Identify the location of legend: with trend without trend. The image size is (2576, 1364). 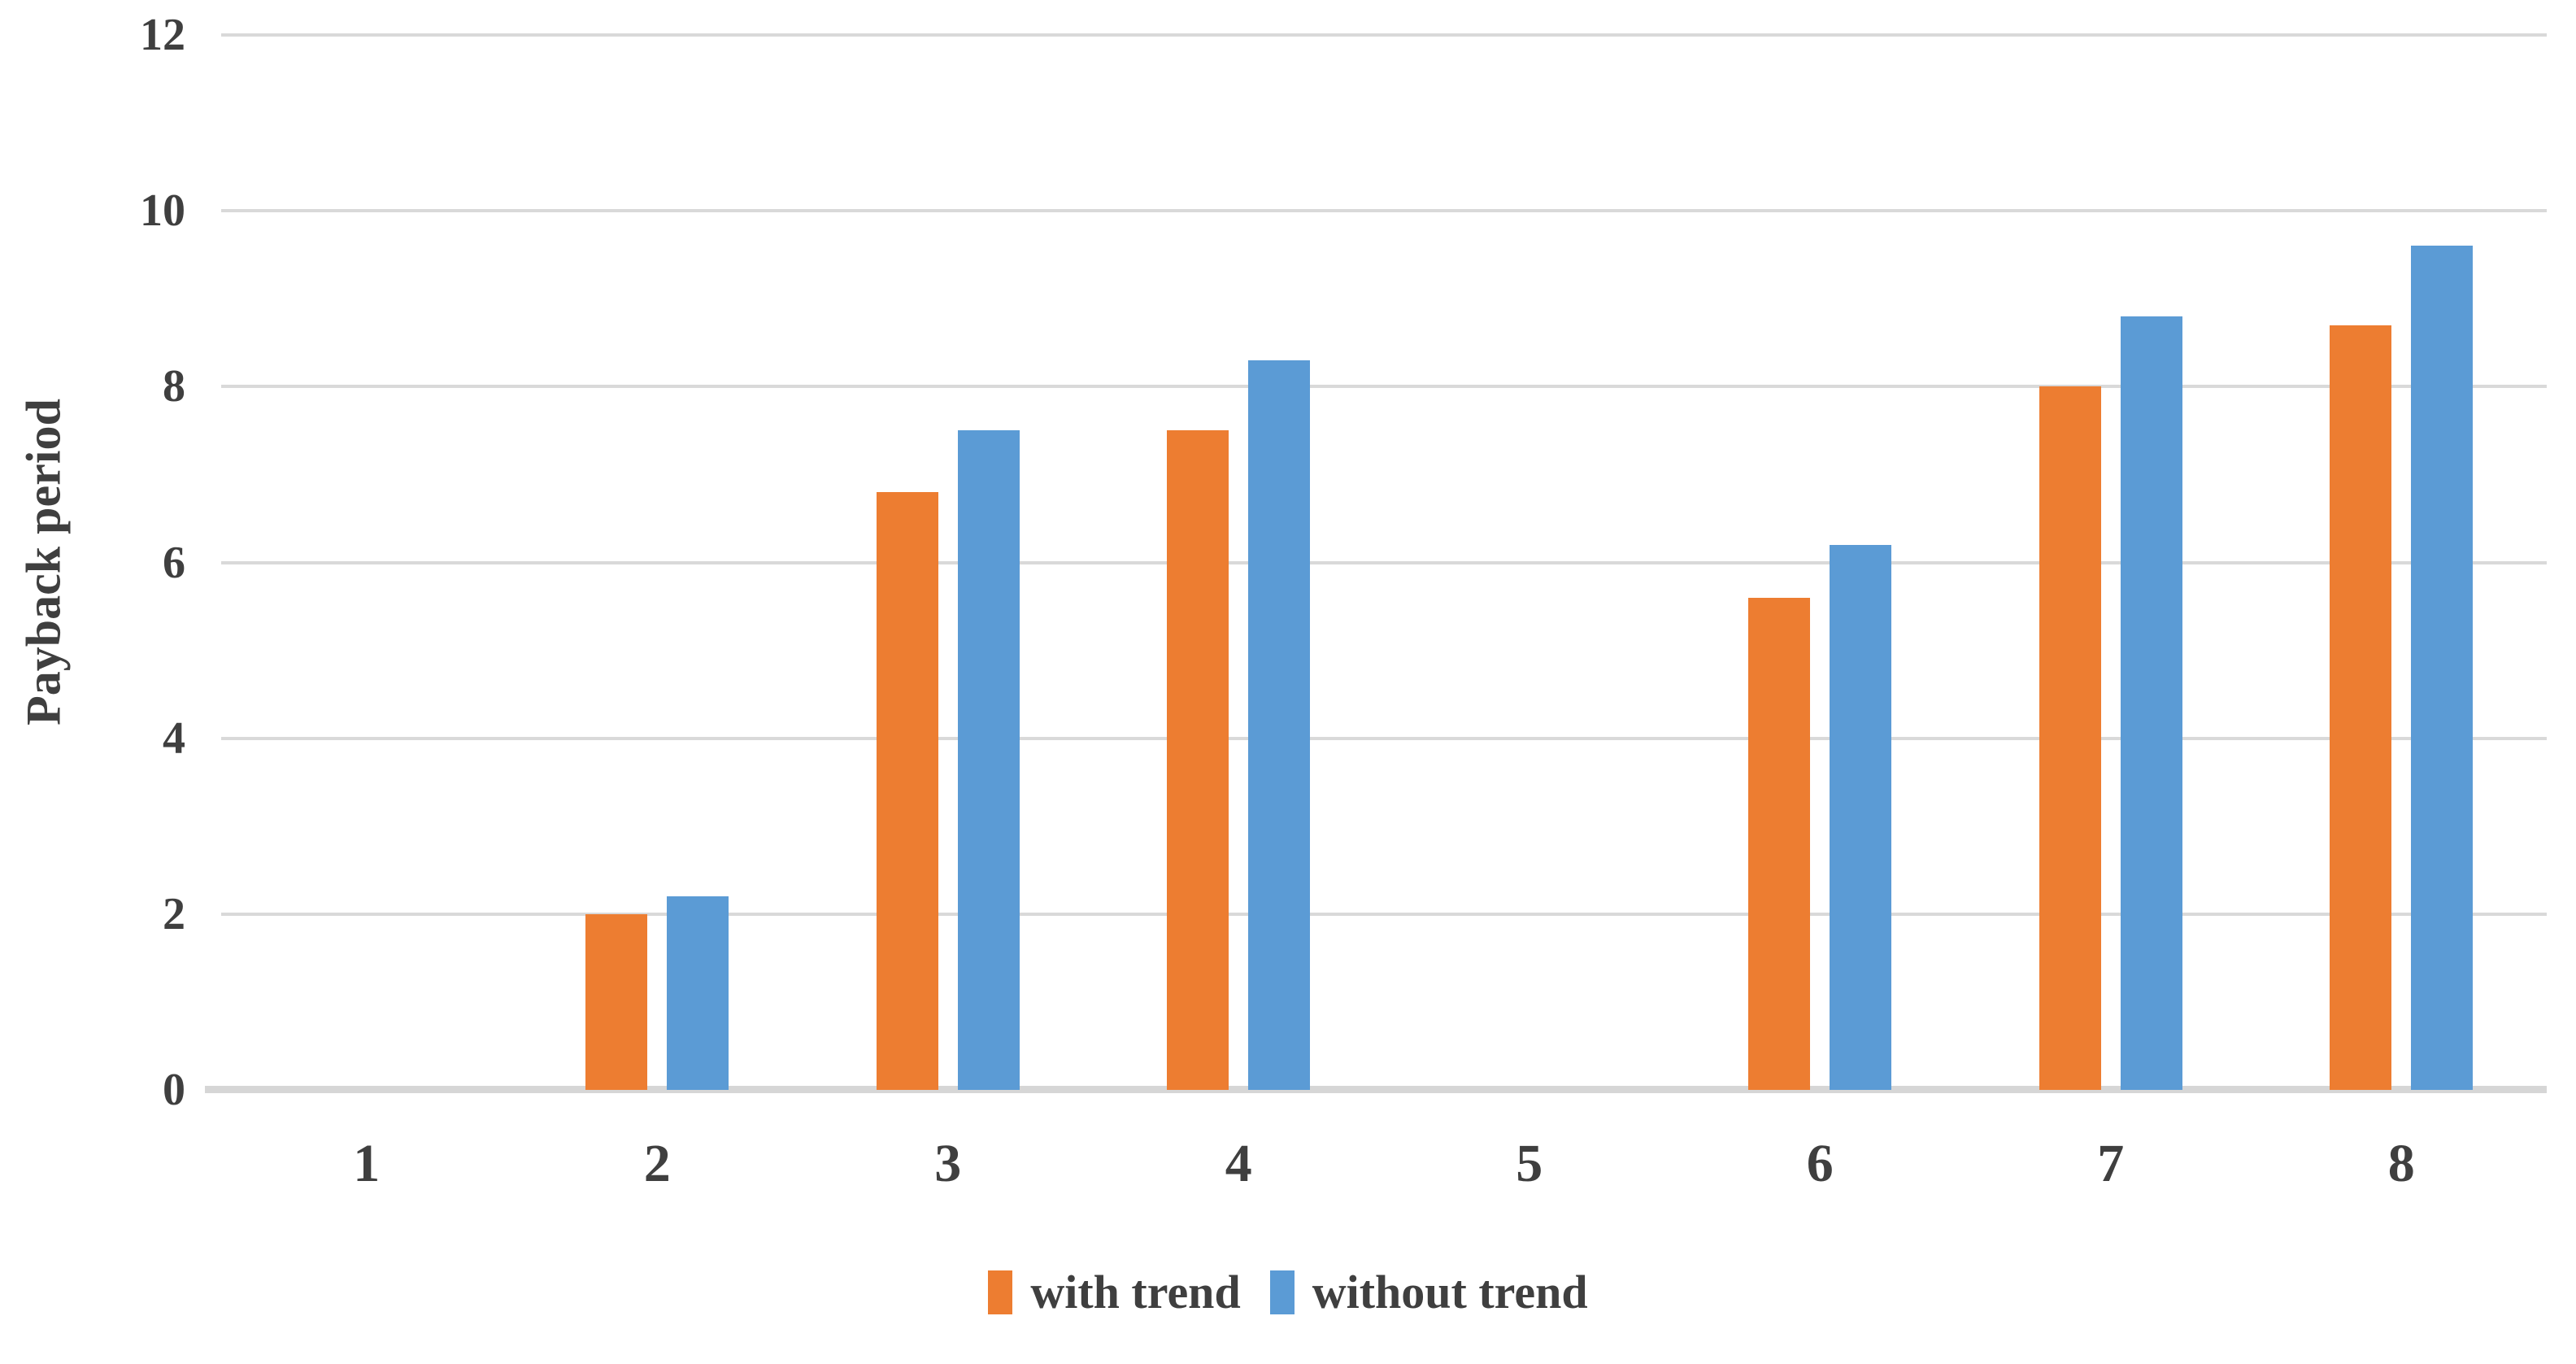
(1288, 1292).